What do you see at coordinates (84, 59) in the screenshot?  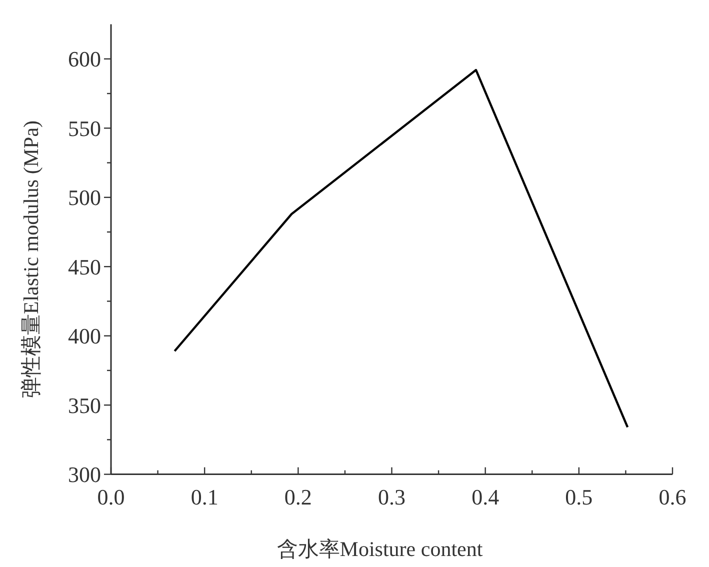 I see `y-tick-label: 600` at bounding box center [84, 59].